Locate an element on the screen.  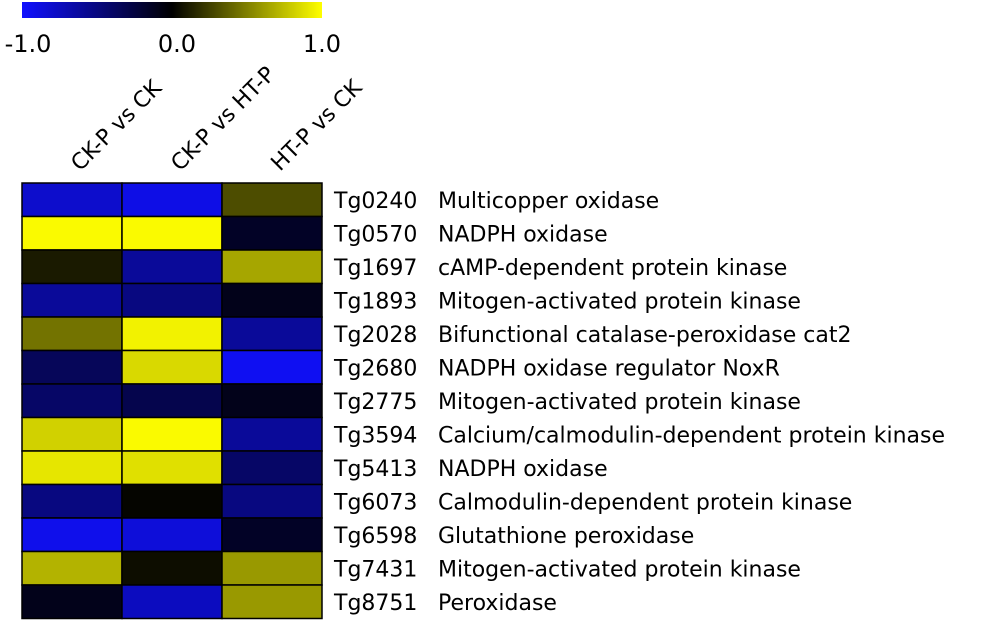
row-name-label: NADPH oxidase regulator NoxR is located at coordinates (609, 368).